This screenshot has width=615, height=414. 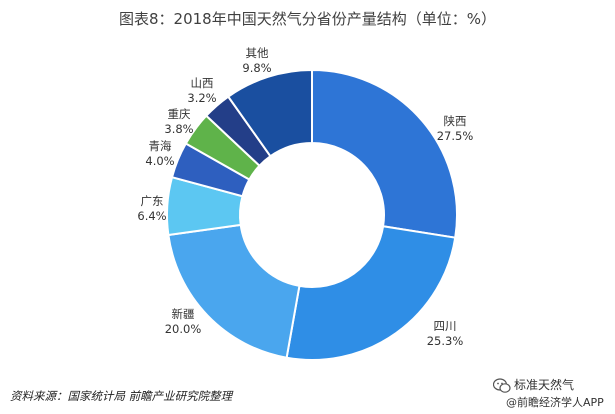 I want to click on slice-label-name-8: 其他, so click(x=257, y=53).